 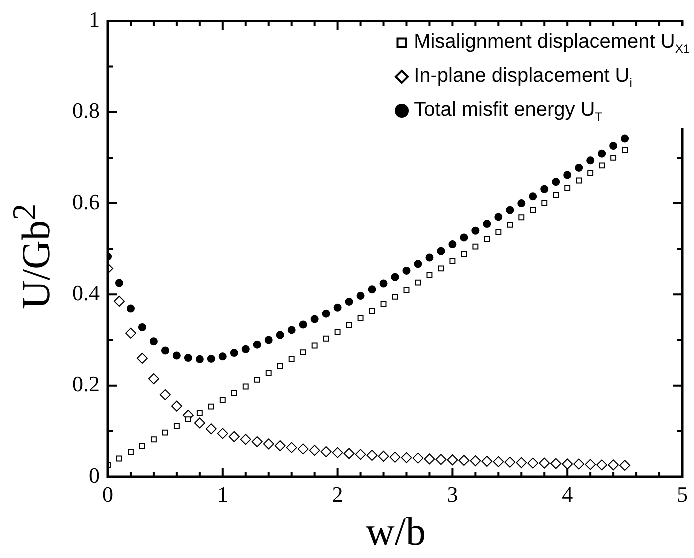 What do you see at coordinates (86, 201) in the screenshot?
I see `y-tick-label: 0.6` at bounding box center [86, 201].